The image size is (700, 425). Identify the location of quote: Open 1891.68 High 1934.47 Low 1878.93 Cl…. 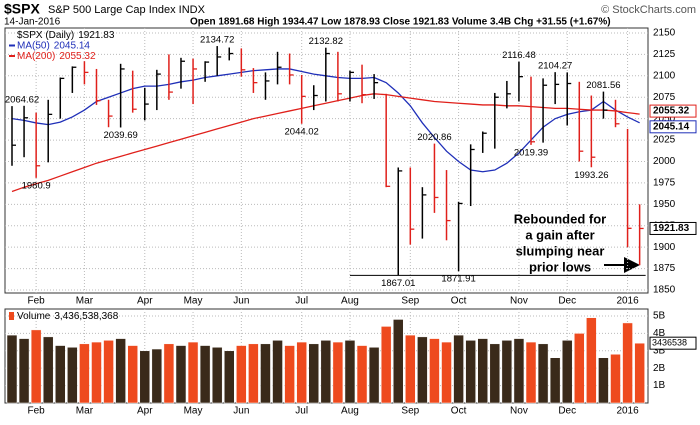
(400, 22).